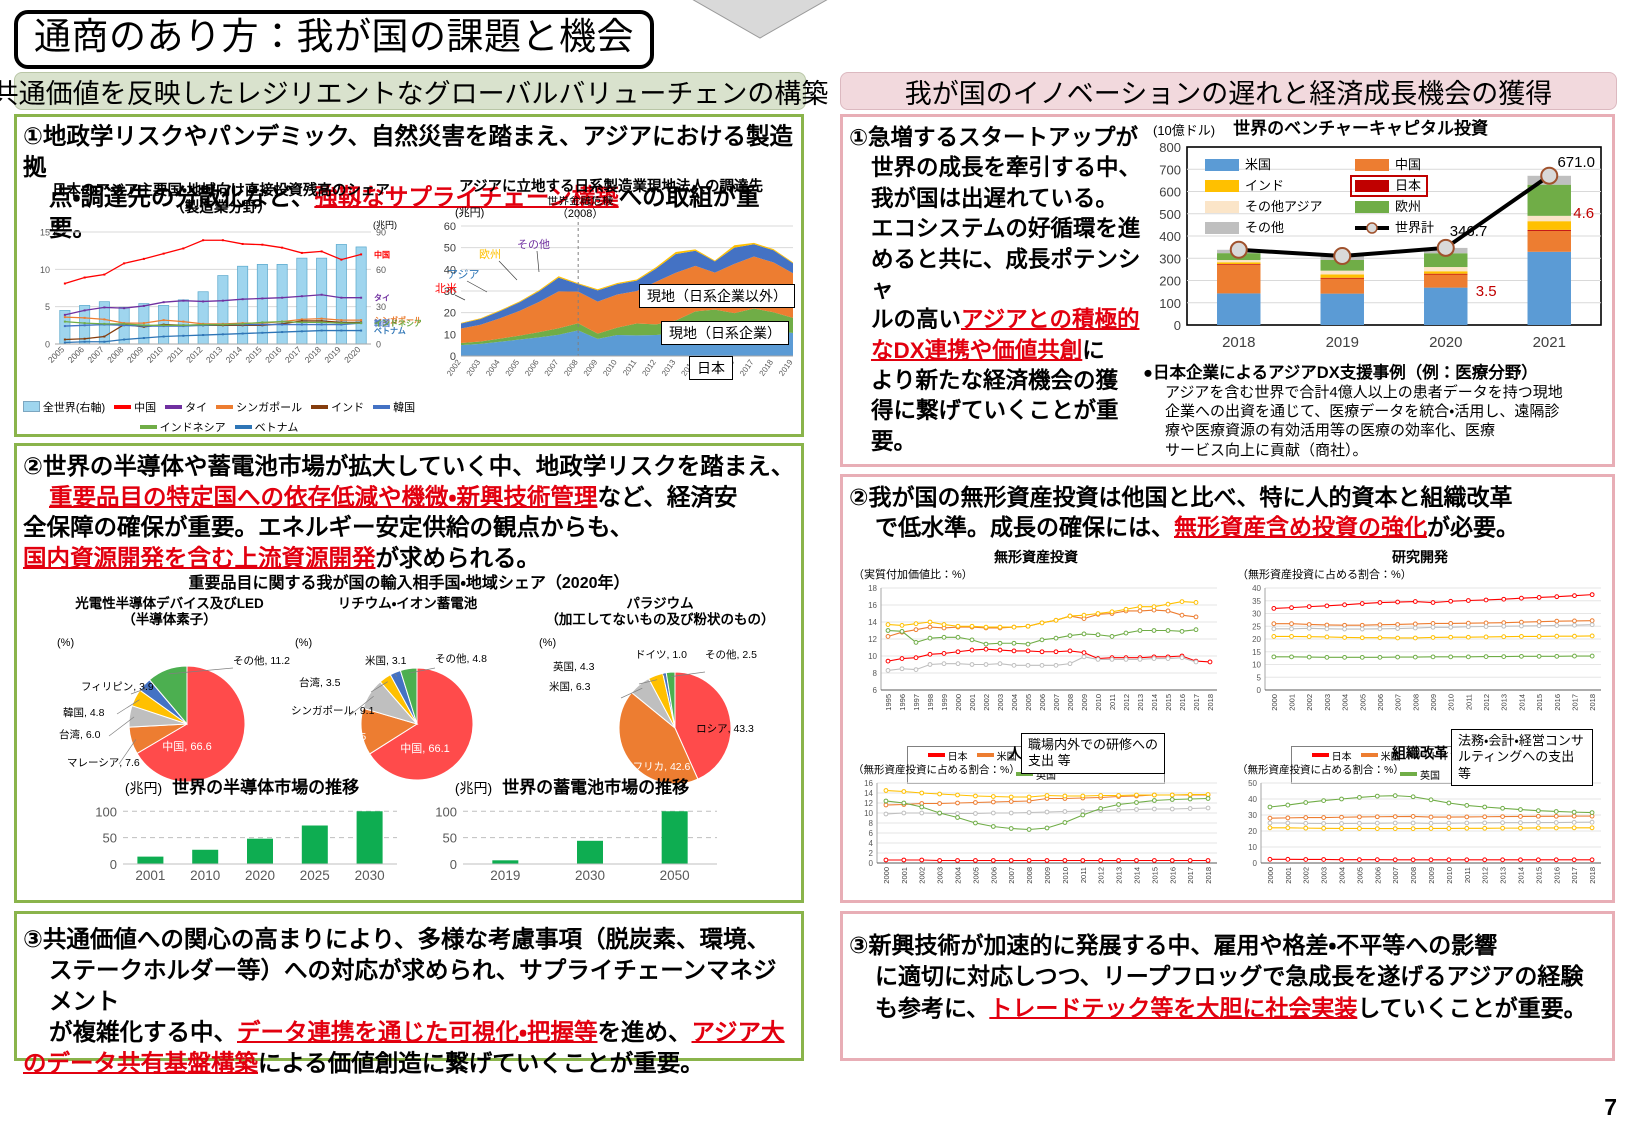 This screenshot has height=1125, width=1625. What do you see at coordinates (1184, 131) in the screenshot?
I see `vc-unit-label: (10億ドル)` at bounding box center [1184, 131].